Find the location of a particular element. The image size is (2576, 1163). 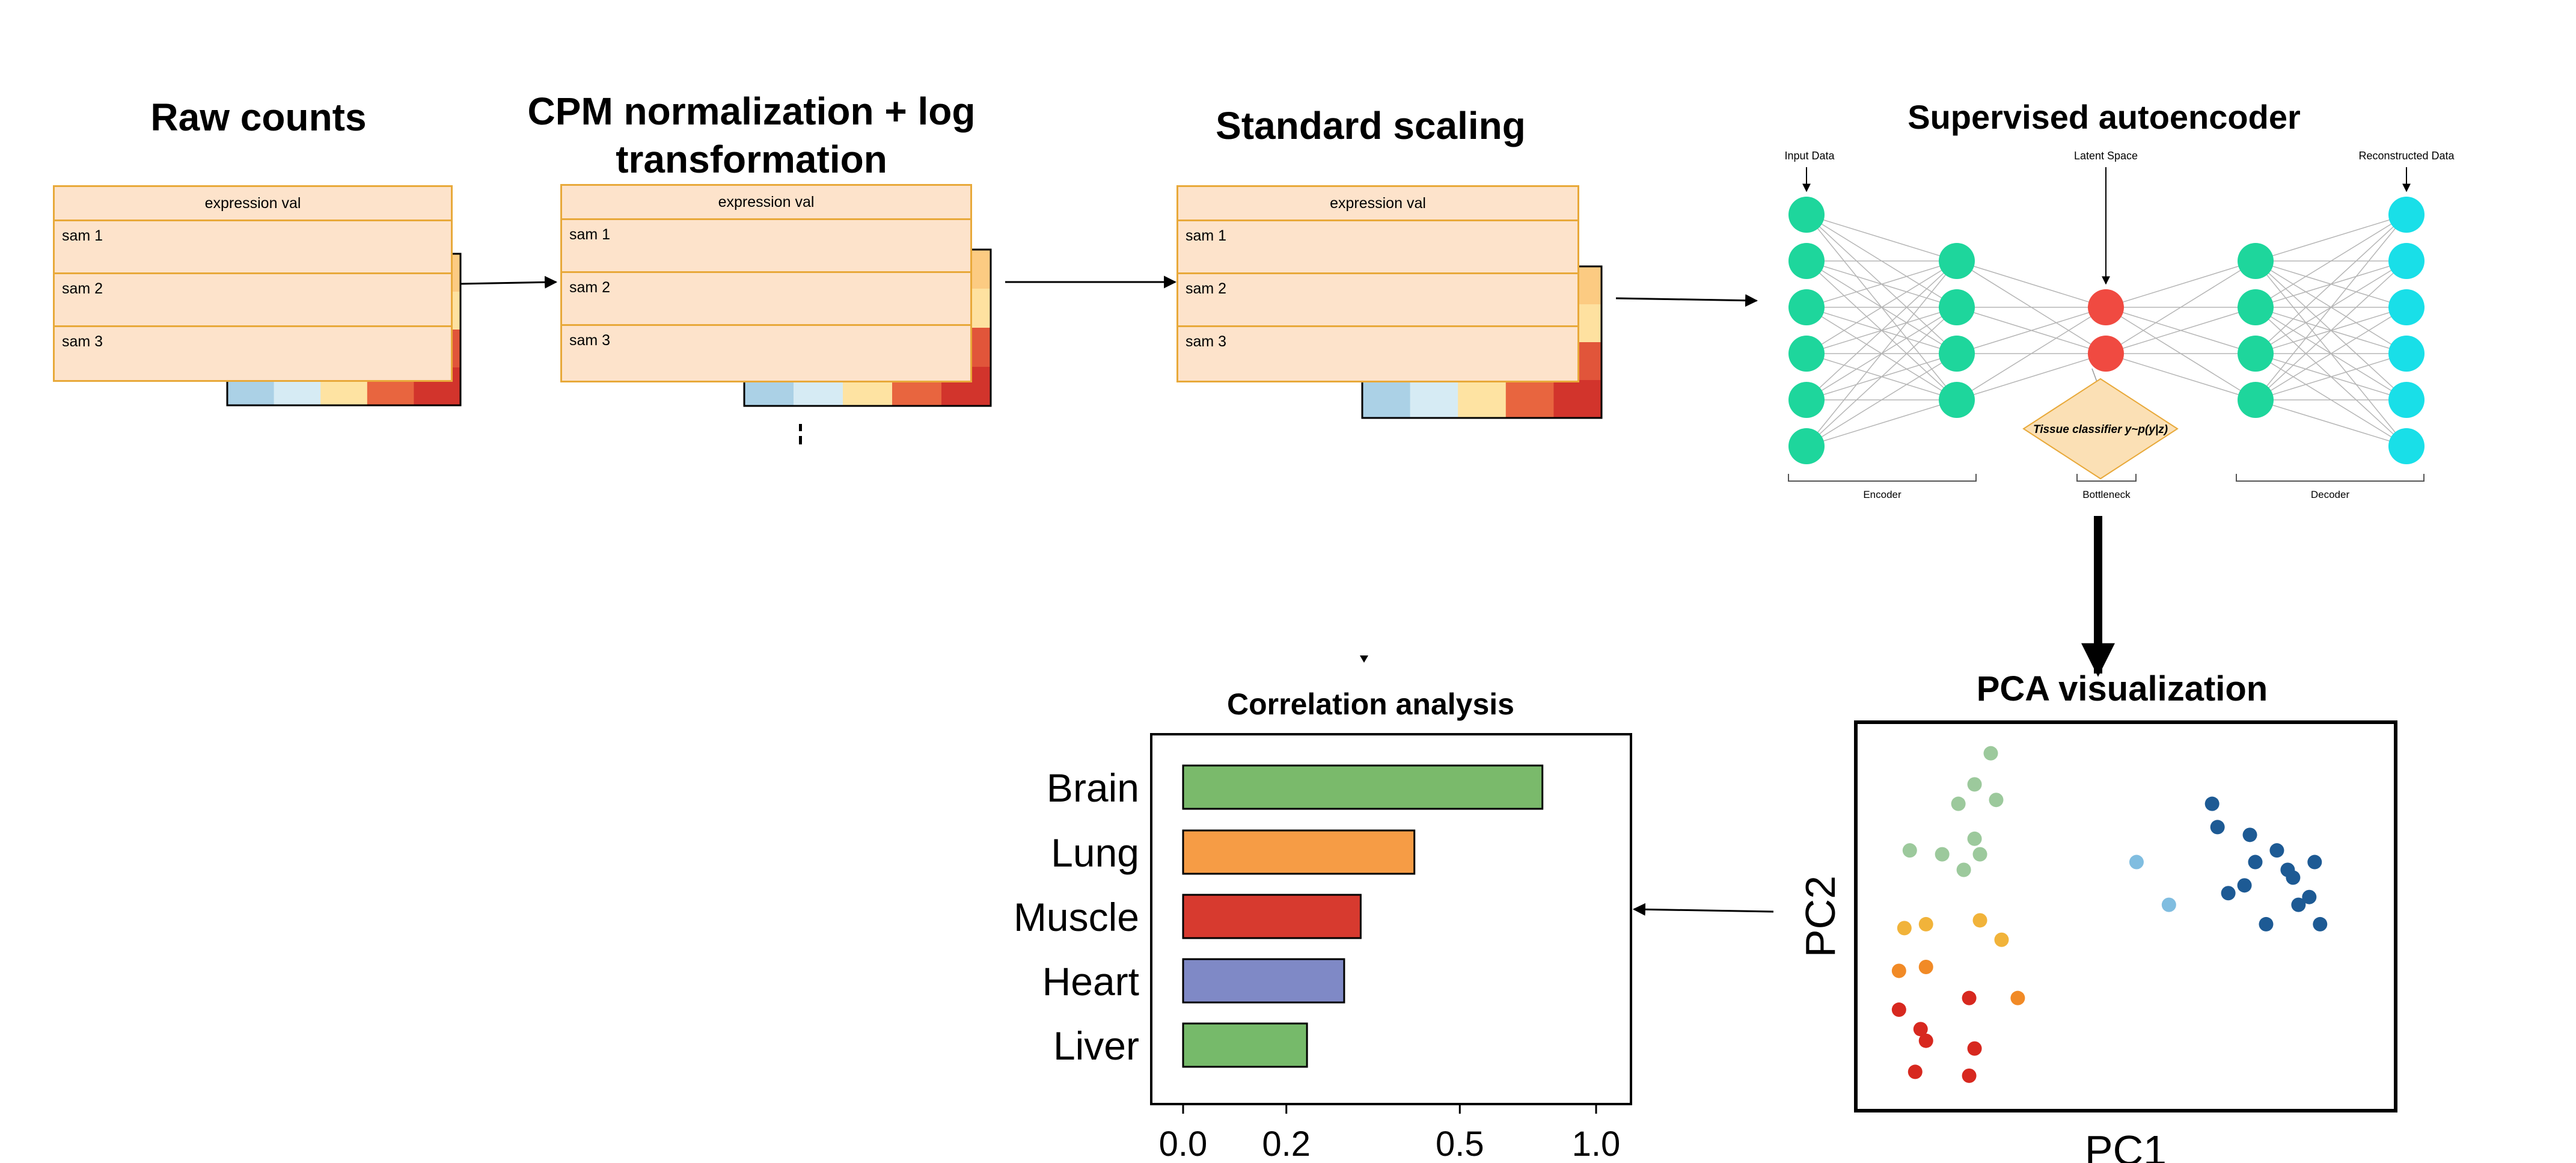

expression-table-scaling: expression val sam 1 sam 2 sam 3 is located at coordinates (1377, 283).